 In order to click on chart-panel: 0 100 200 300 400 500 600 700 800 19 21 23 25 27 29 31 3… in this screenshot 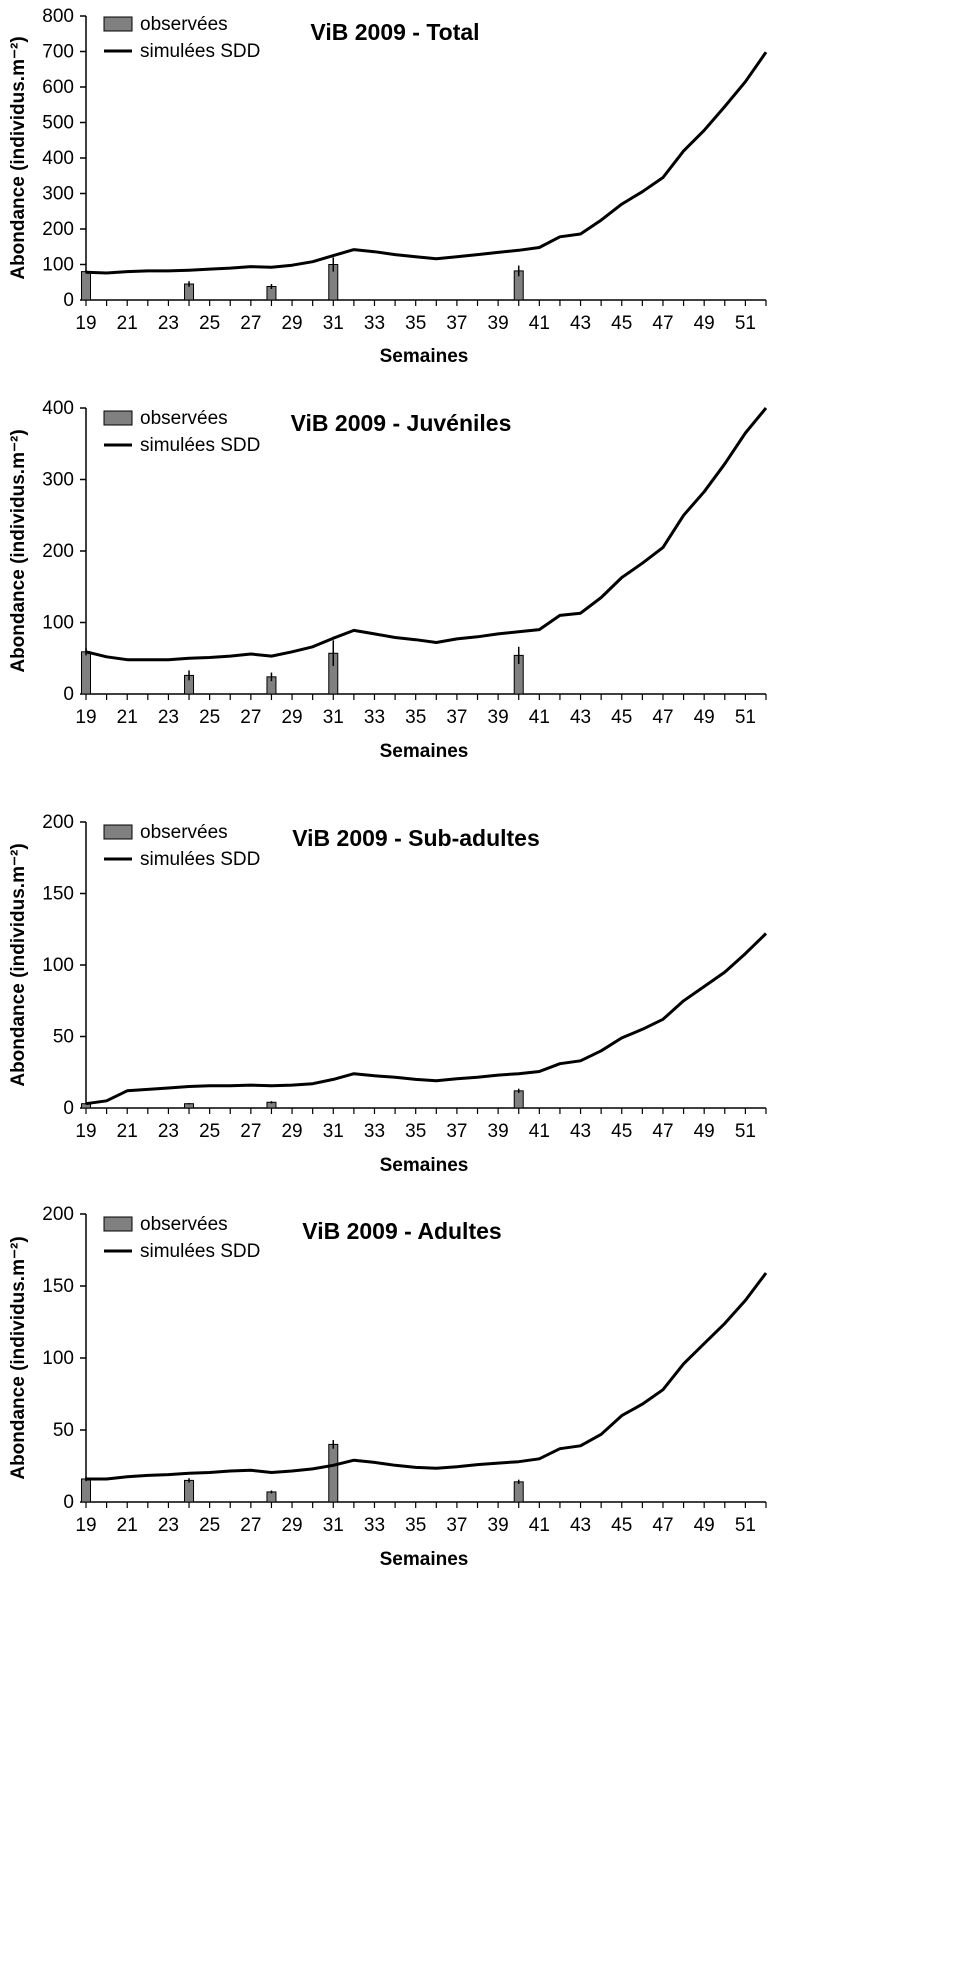, I will do `click(388, 186)`.